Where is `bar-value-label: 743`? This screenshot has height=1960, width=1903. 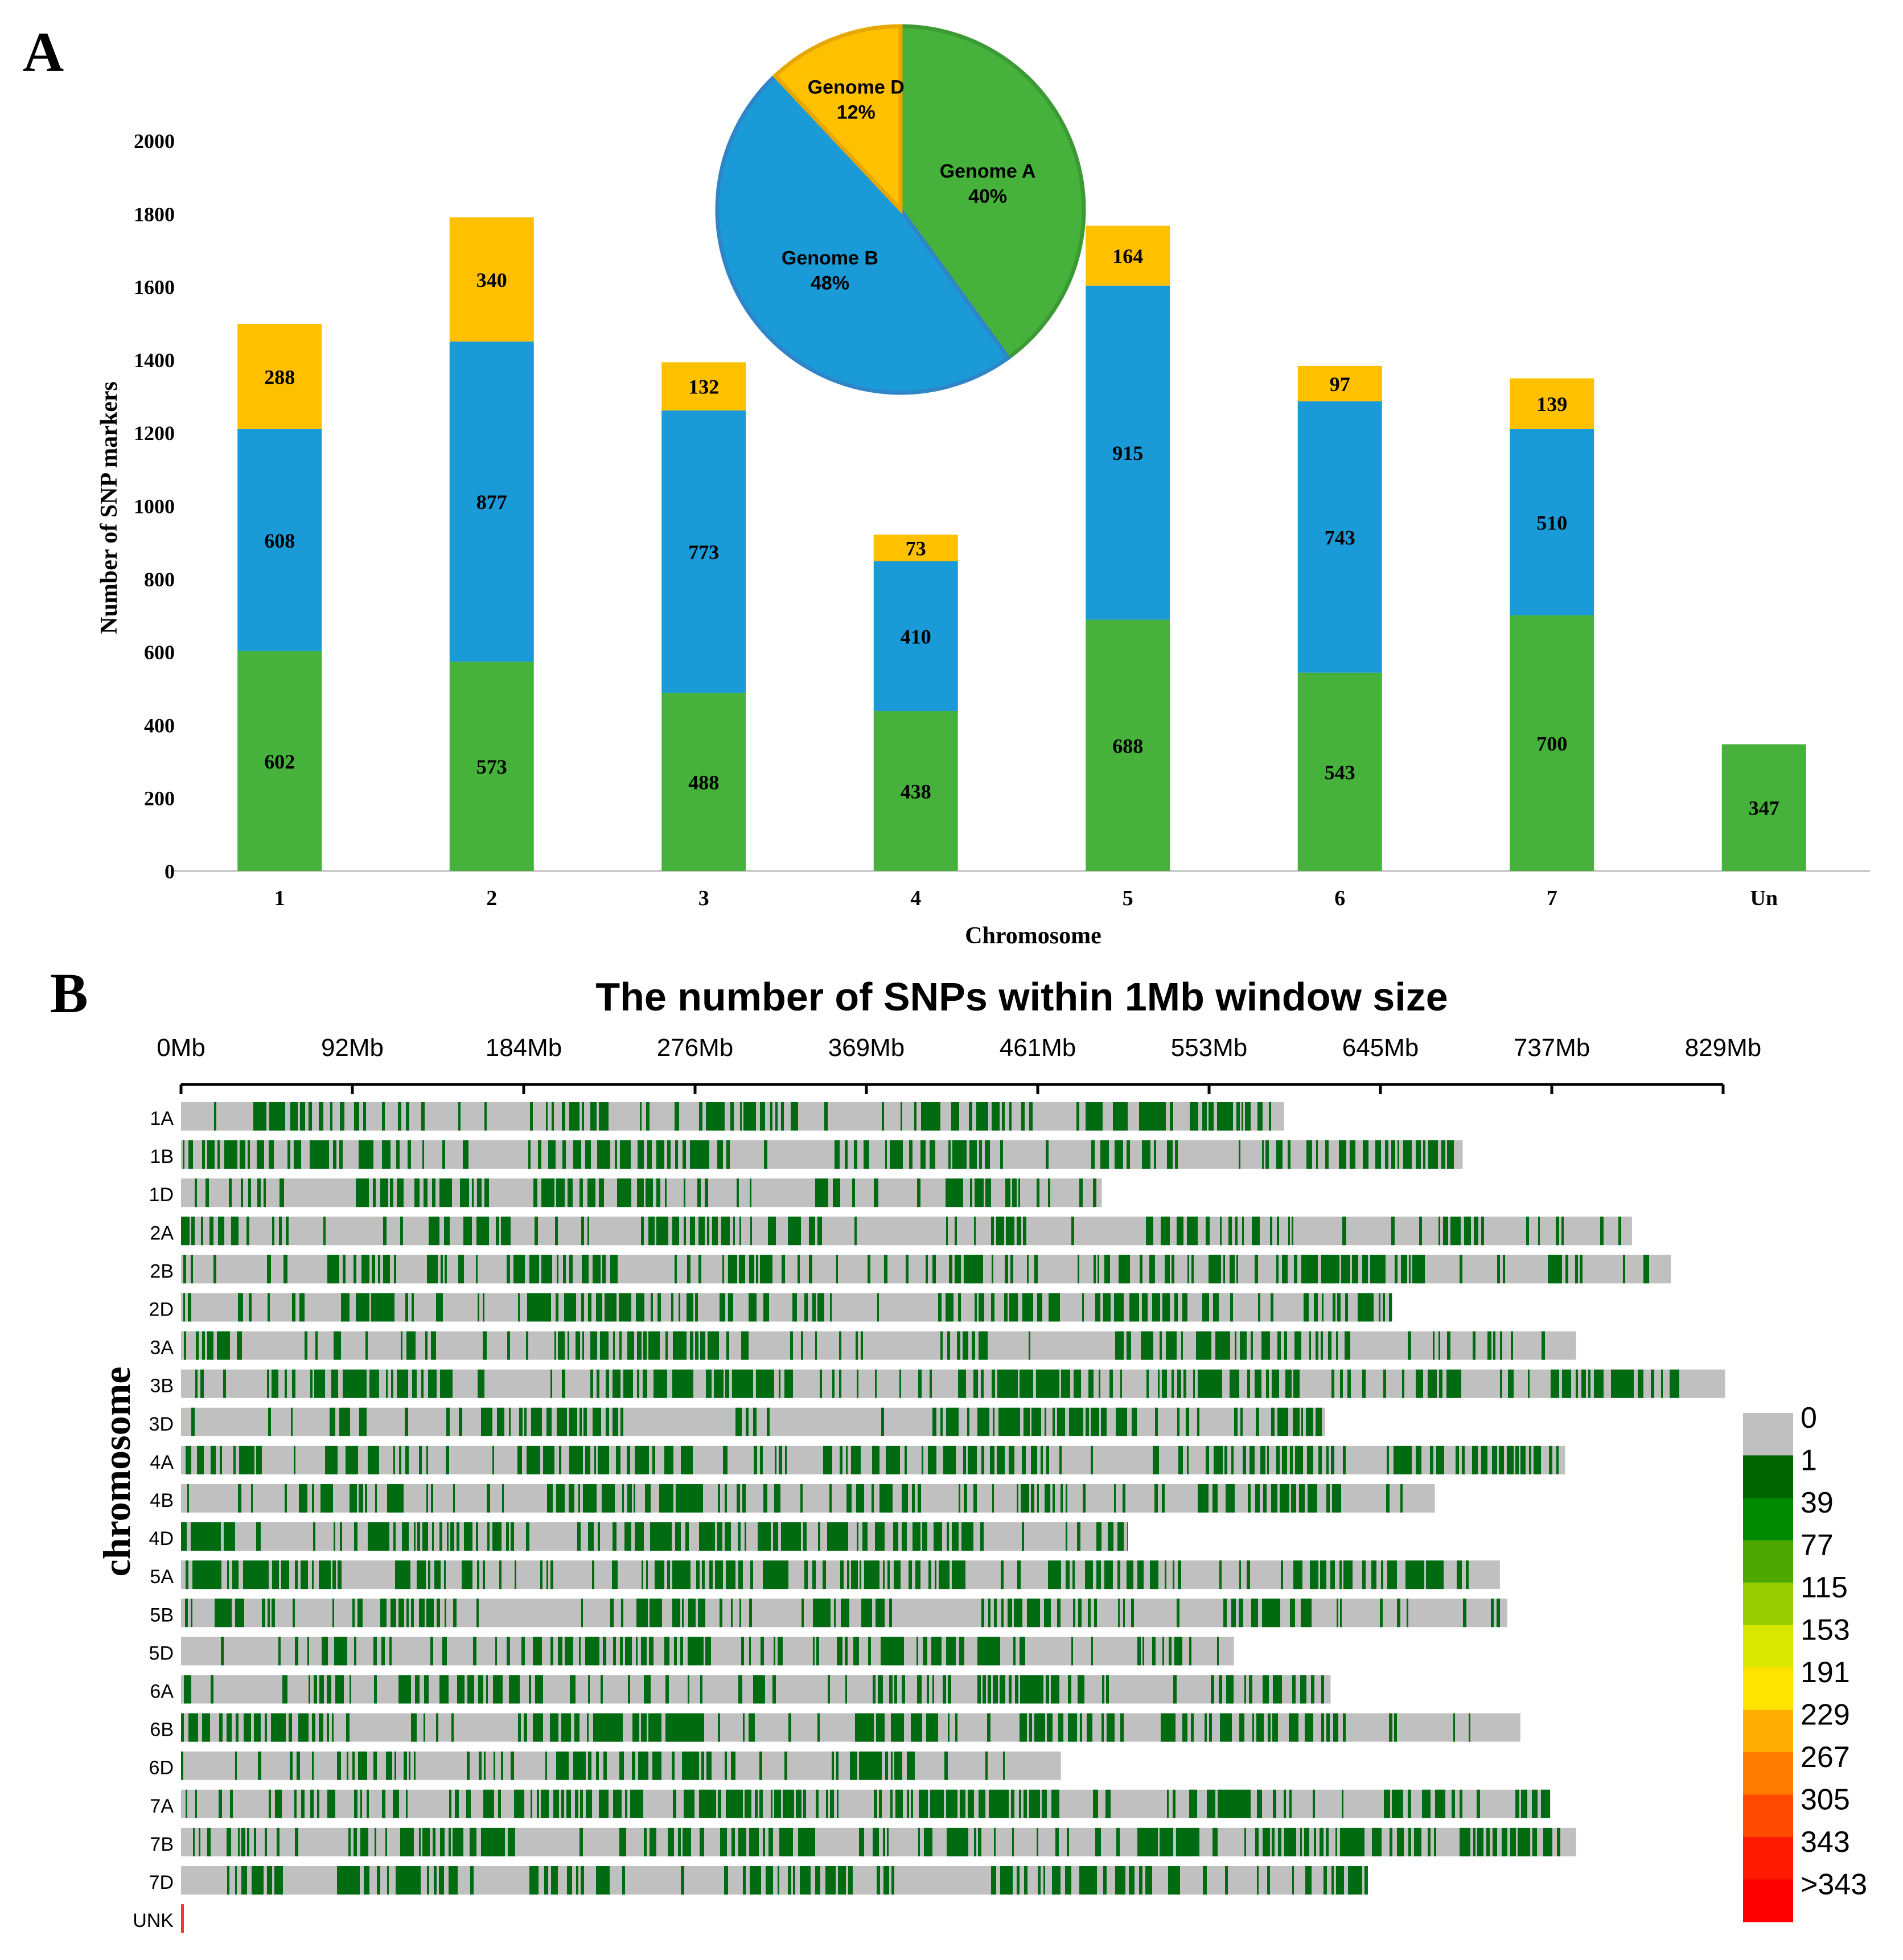 bar-value-label: 743 is located at coordinates (1340, 537).